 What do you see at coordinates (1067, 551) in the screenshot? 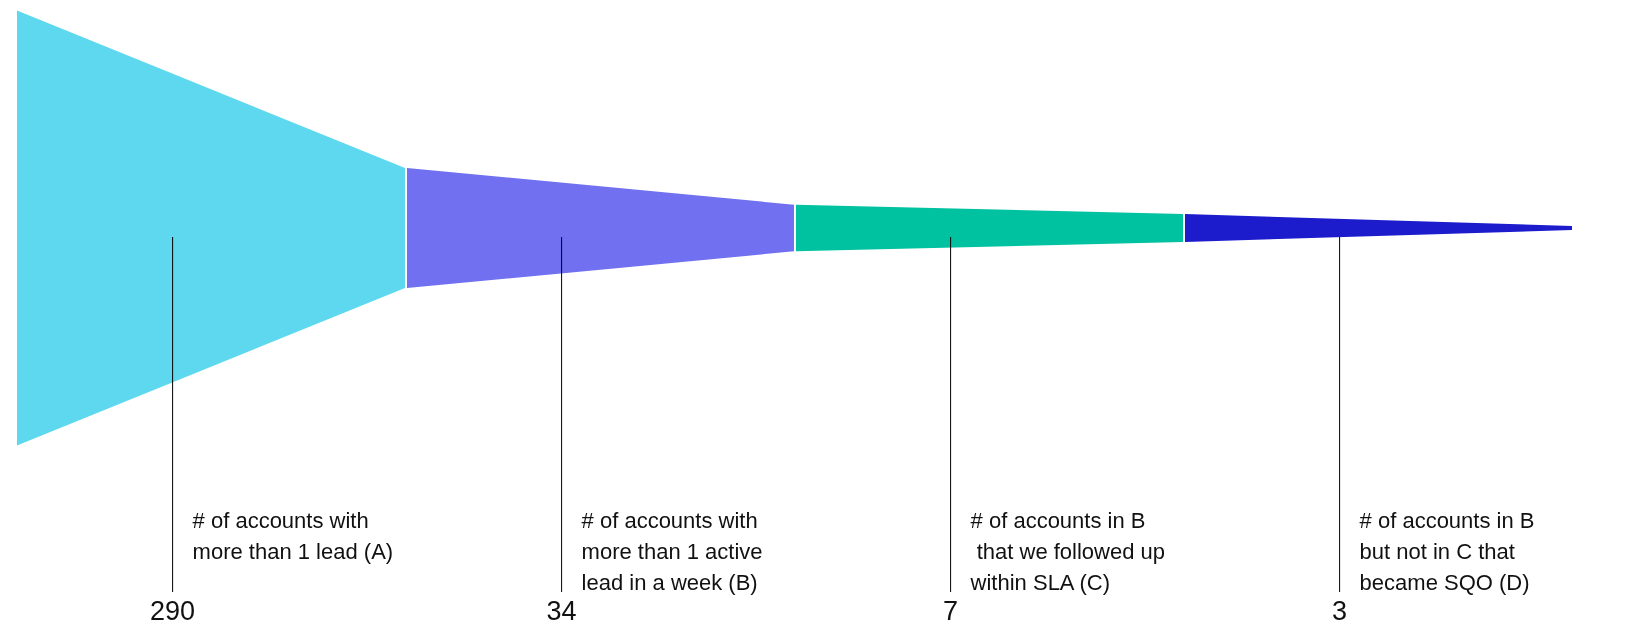
I see `category-label: # of accounts in B that we followed up within SLA (C)` at bounding box center [1067, 551].